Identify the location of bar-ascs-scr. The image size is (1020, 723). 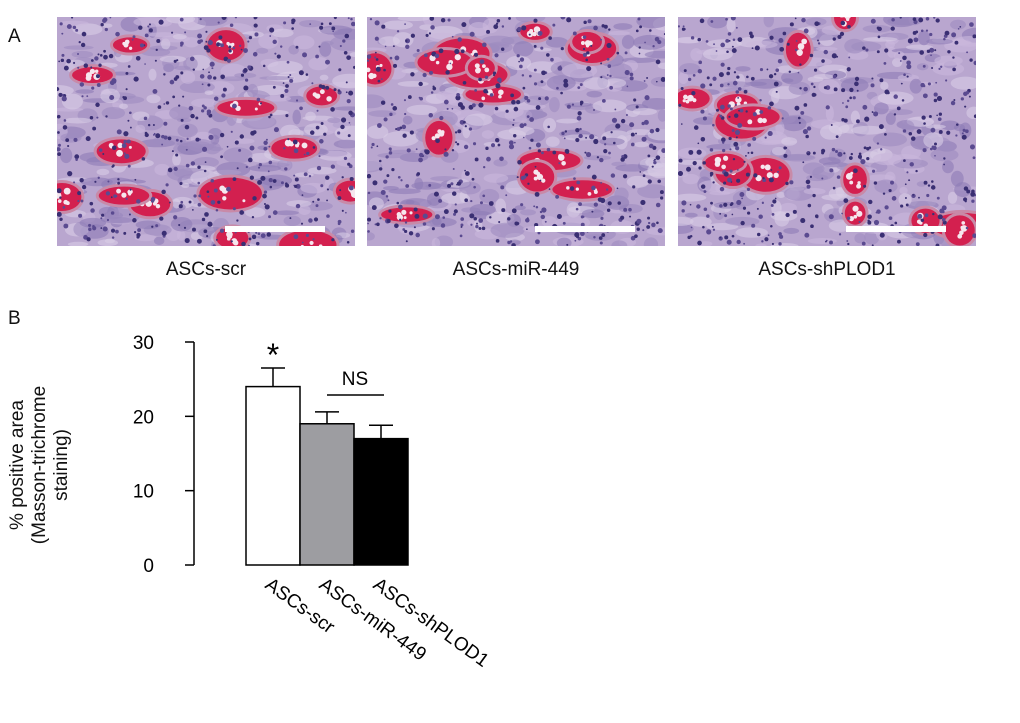
(273, 475).